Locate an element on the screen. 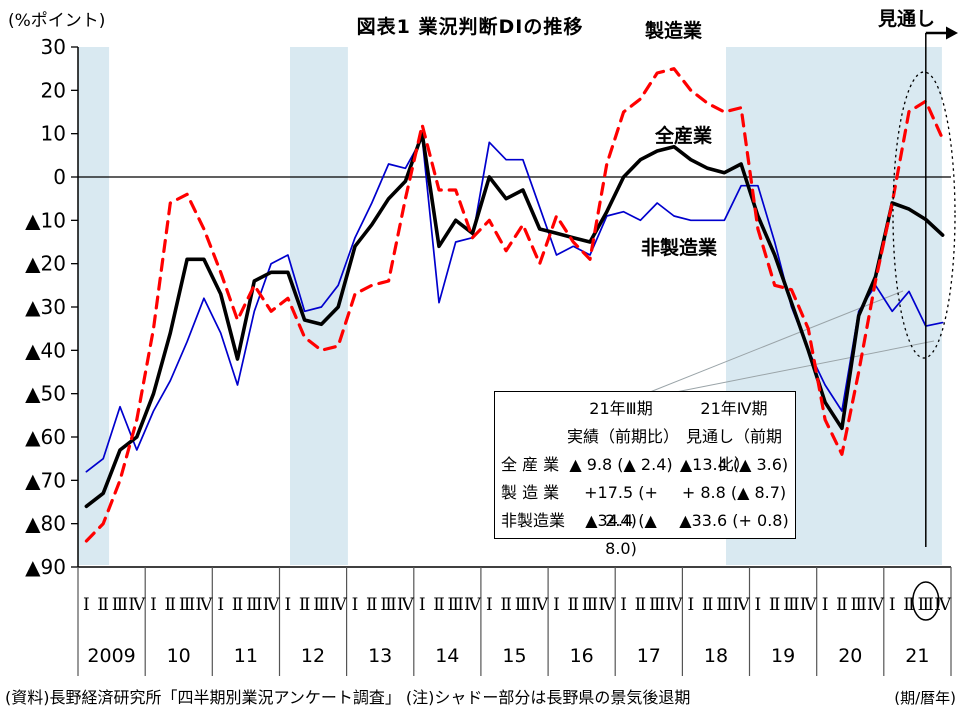 This screenshot has width=960, height=720. year-tick-label: 14 is located at coordinates (447, 656).